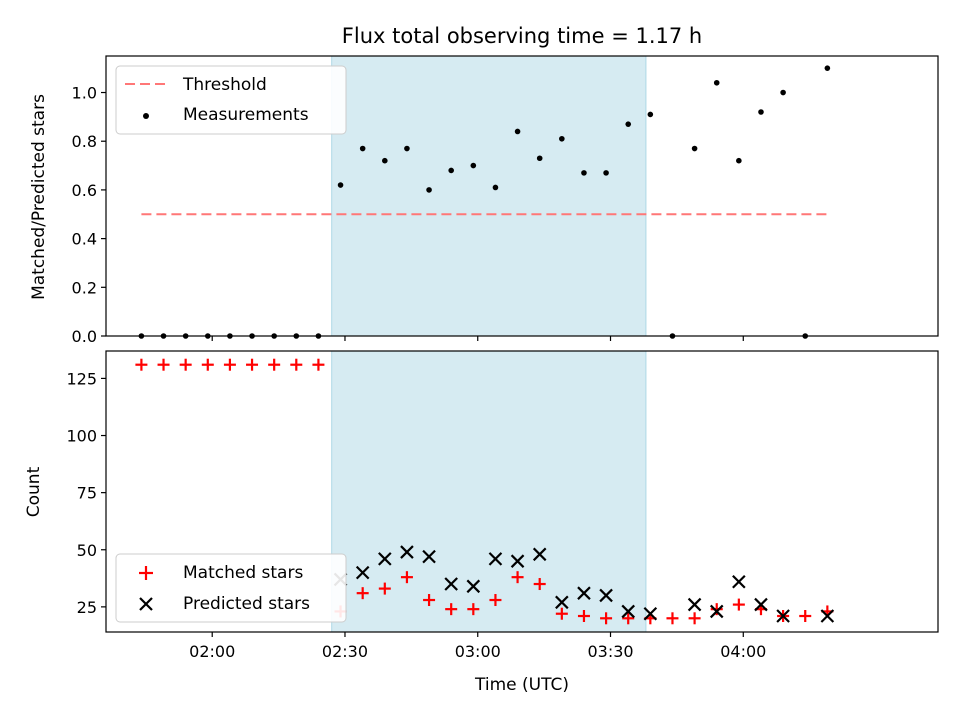  What do you see at coordinates (84, 239) in the screenshot?
I see `top-y-tick-label: 0.4` at bounding box center [84, 239].